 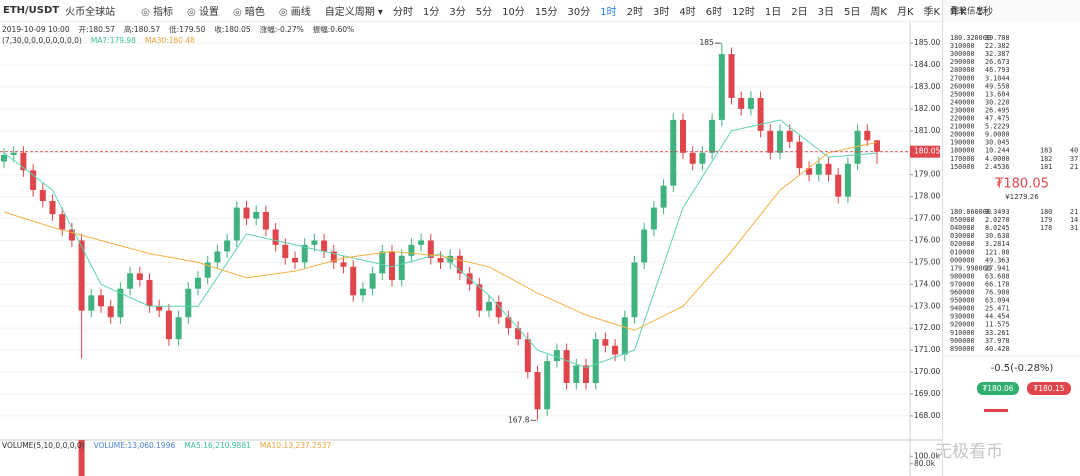 I want to click on order-book-cell: 37.978, so click(x=997, y=341).